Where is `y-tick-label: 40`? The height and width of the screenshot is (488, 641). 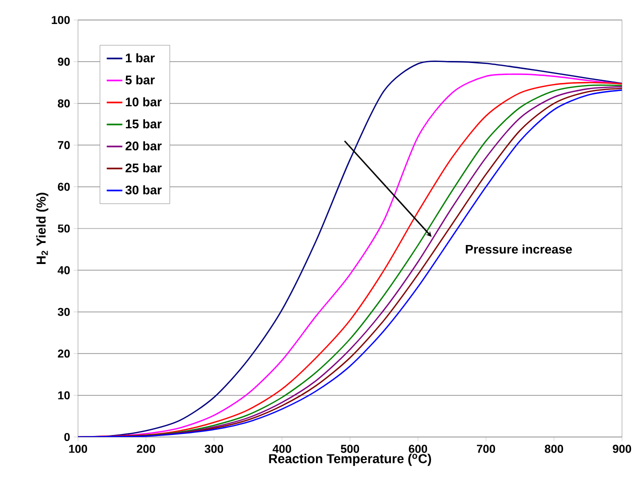 y-tick-label: 40 is located at coordinates (64, 270).